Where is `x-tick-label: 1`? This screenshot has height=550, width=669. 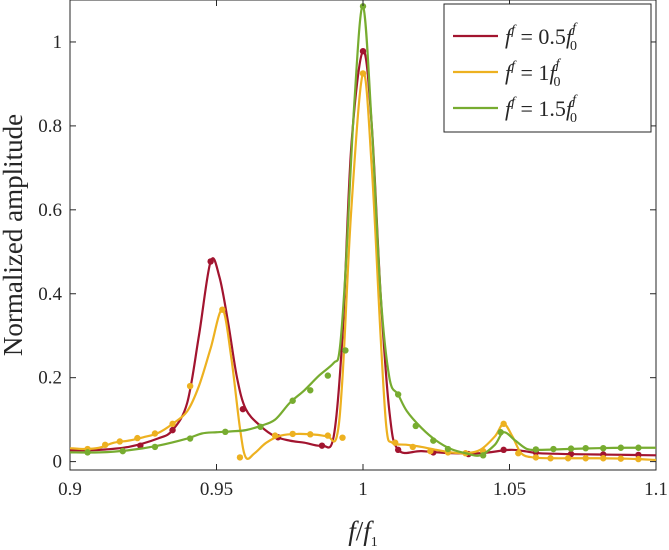
x-tick-label: 1 is located at coordinates (363, 489).